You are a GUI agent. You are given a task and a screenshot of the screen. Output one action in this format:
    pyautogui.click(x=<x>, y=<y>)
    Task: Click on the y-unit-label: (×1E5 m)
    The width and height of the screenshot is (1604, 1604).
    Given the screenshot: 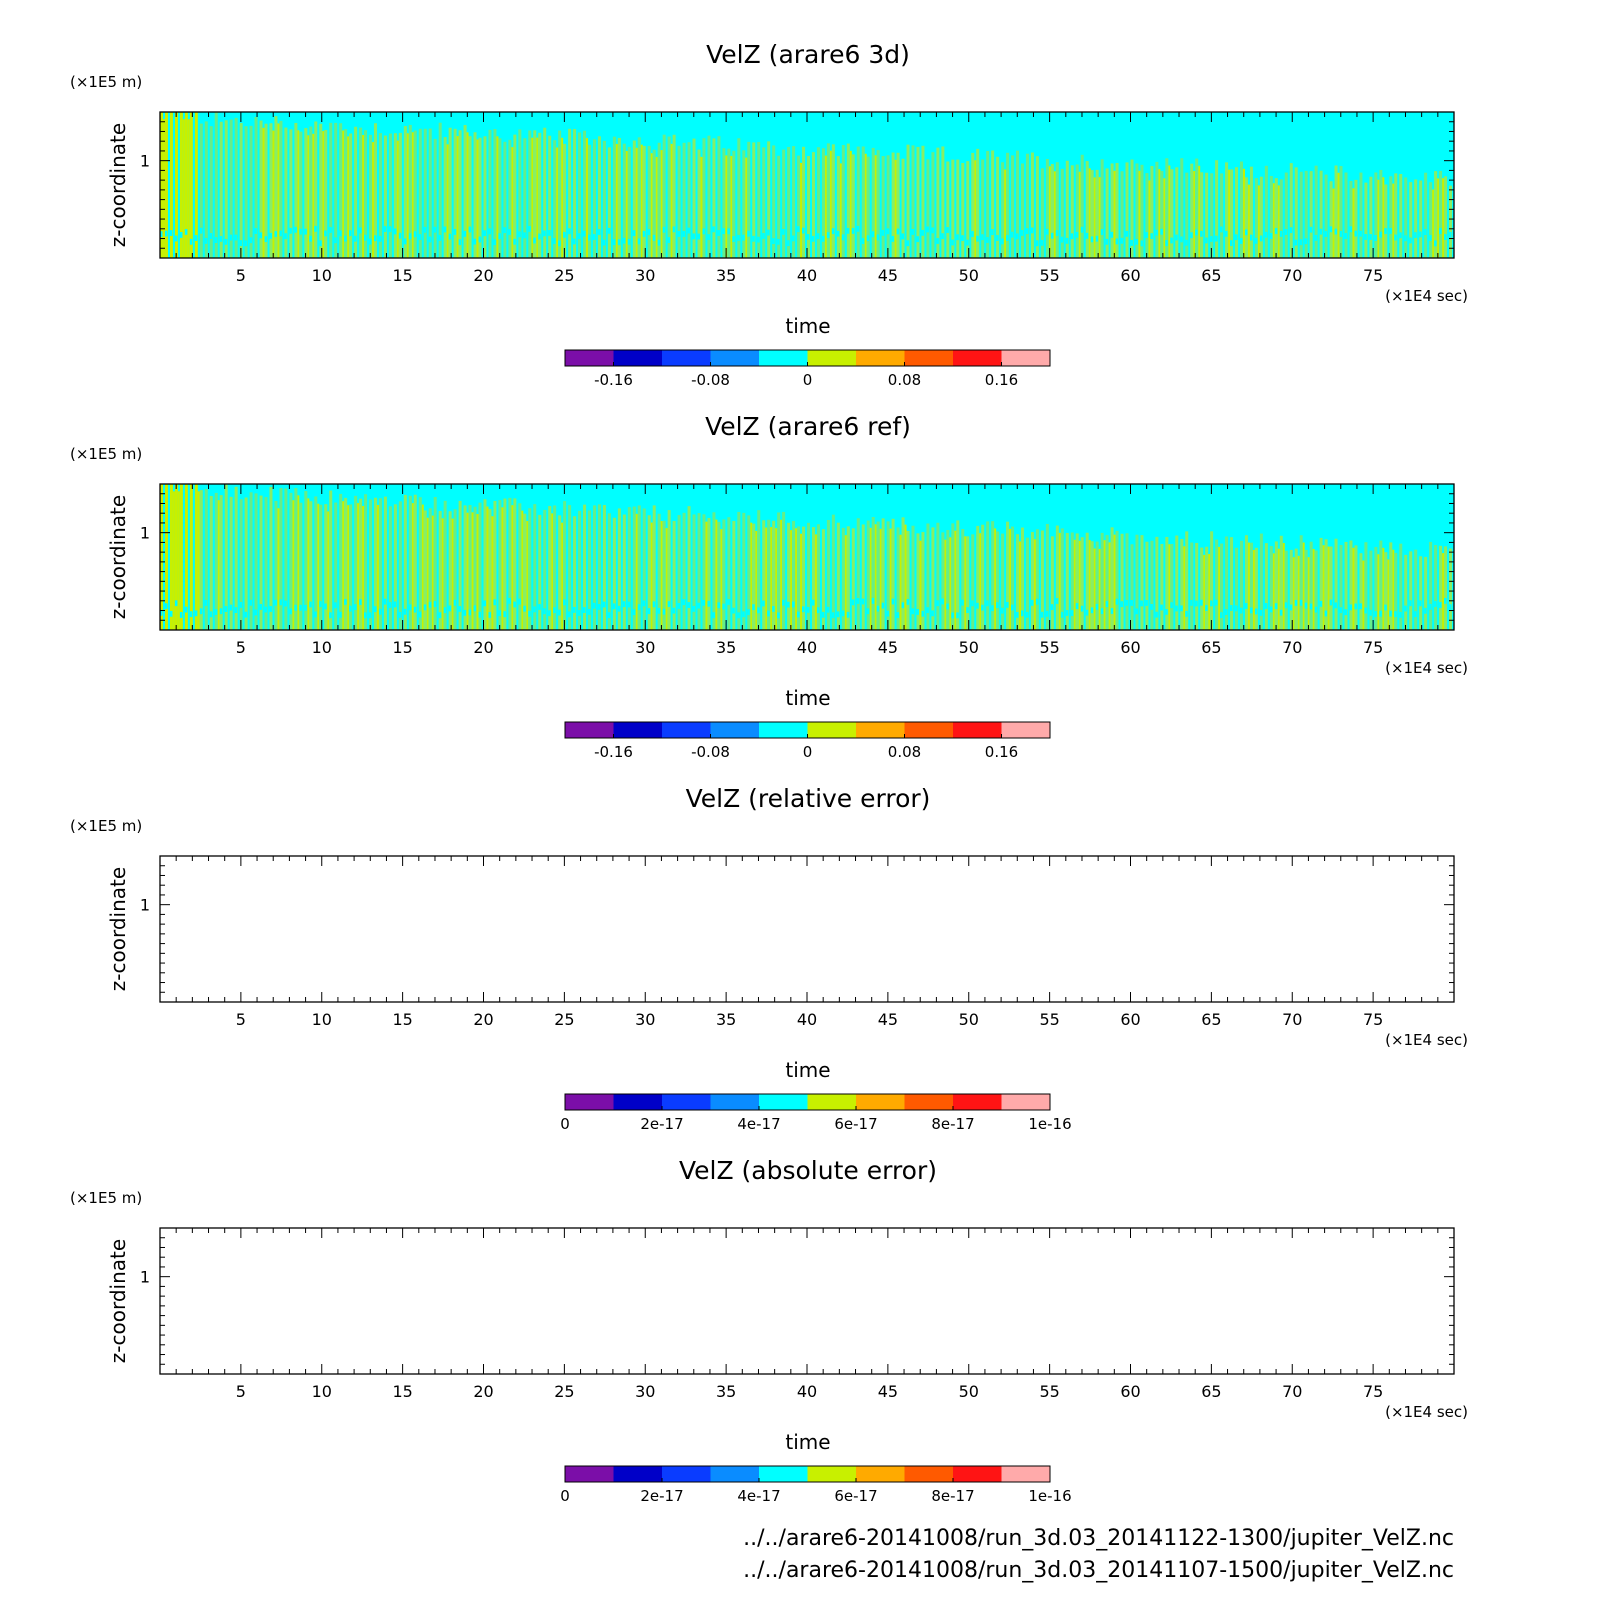 What is the action you would take?
    pyautogui.click(x=106, y=82)
    